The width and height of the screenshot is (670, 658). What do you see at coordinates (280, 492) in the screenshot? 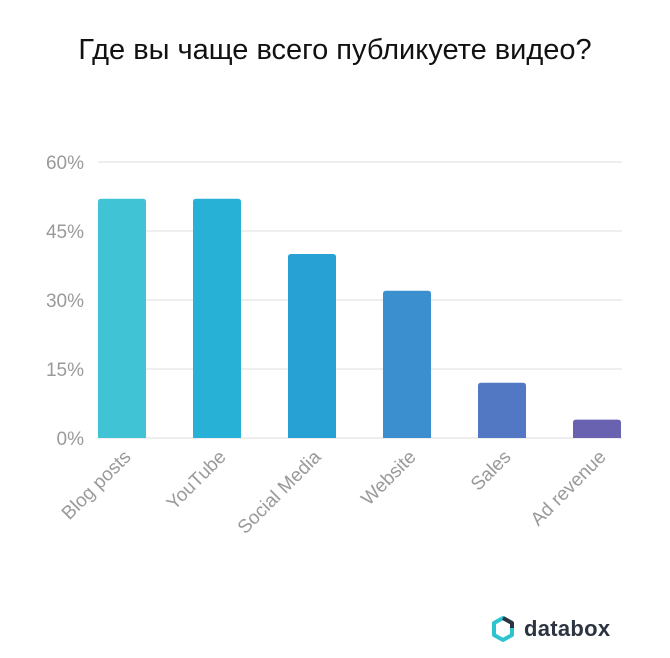
I see `x-tick-label: Social Media` at bounding box center [280, 492].